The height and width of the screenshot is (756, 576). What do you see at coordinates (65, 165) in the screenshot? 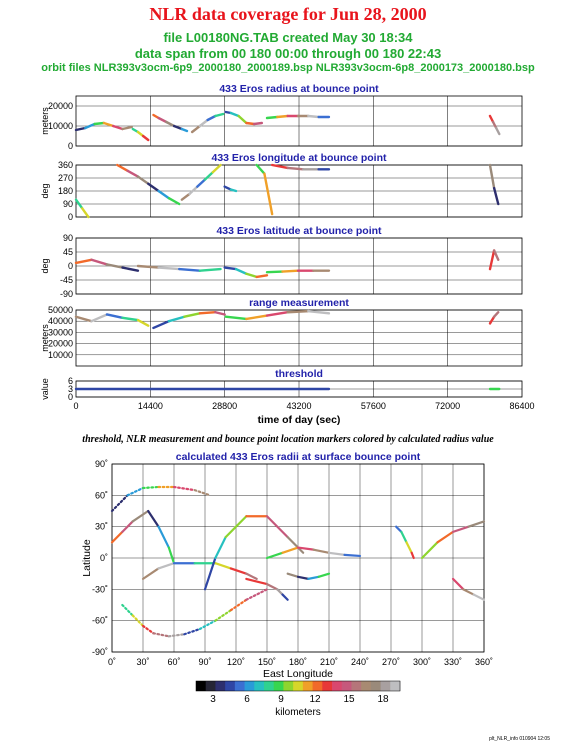
I see `y-tick-label: 360` at bounding box center [65, 165].